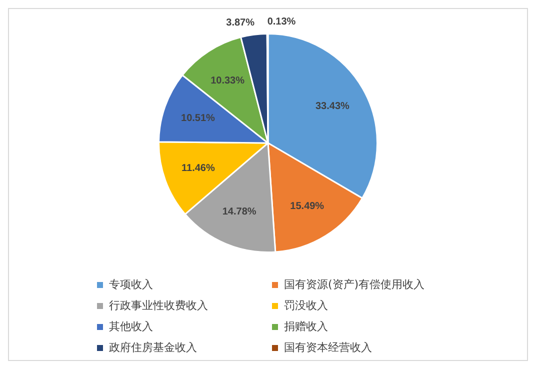  What do you see at coordinates (227, 80) in the screenshot?
I see `data-label: 10.33%` at bounding box center [227, 80].